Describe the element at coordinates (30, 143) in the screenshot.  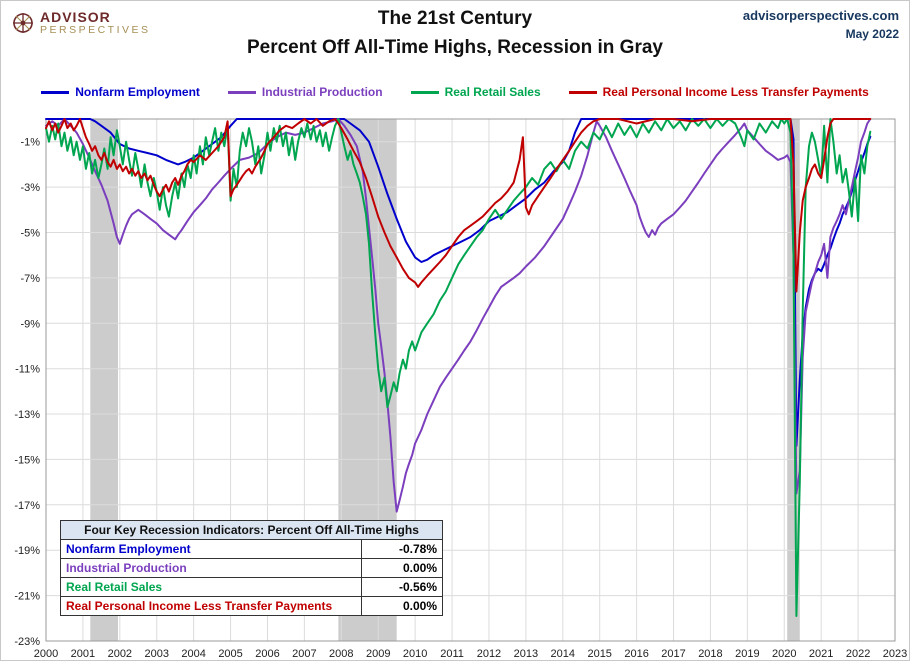
I see `y-axis-tick-label: -1%` at that location.